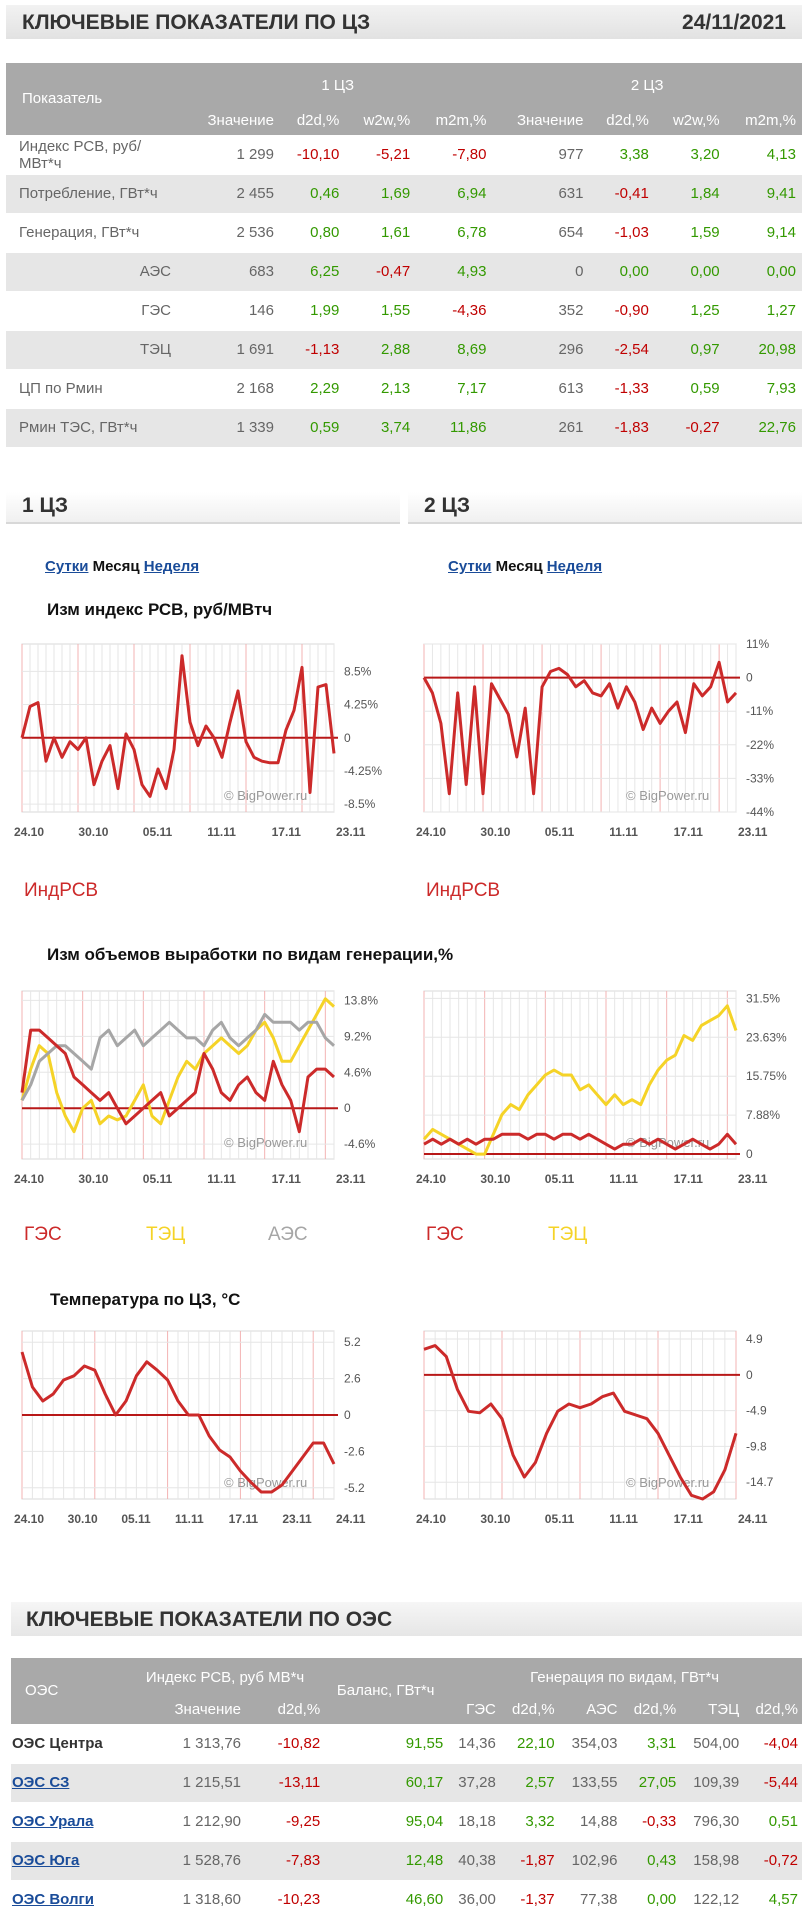 The height and width of the screenshot is (1922, 808). Describe the element at coordinates (41, 1782) in the screenshot. I see `oes-link: ОЭС СЗ` at that location.